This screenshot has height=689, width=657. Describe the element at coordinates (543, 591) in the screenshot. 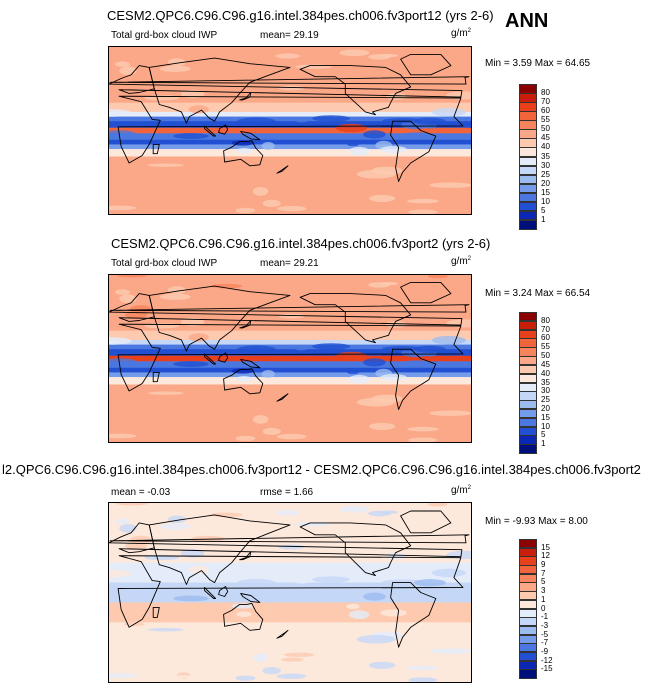

I see `colorbar-label: 3` at that location.